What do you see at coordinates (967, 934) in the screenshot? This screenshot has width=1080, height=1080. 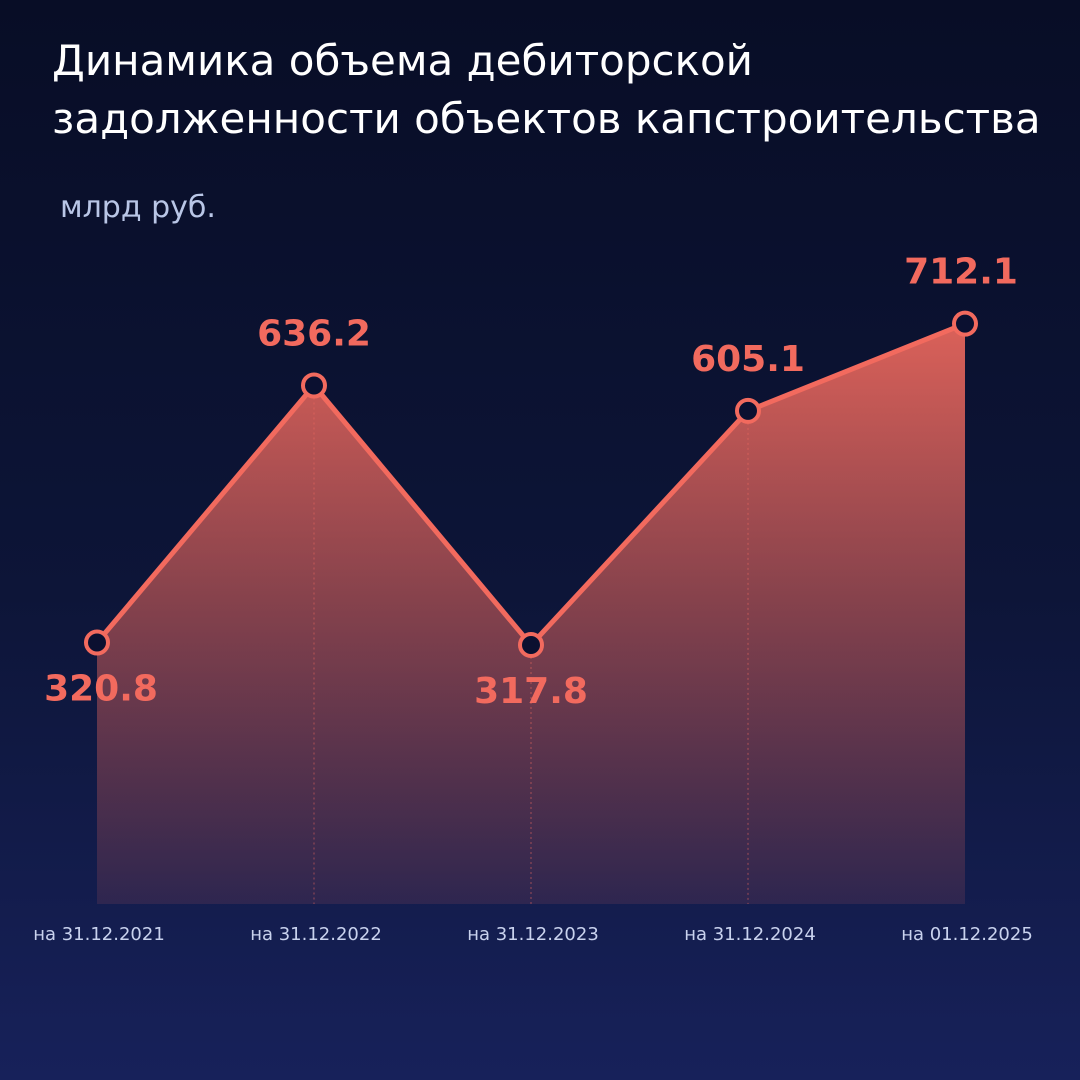 I see `x-tick-label: на 01.12.2025` at bounding box center [967, 934].